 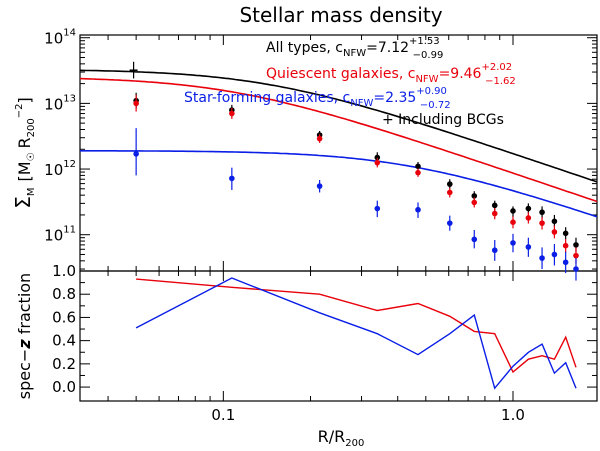 What do you see at coordinates (513, 415) in the screenshot?
I see `x-tick-label: 1.0` at bounding box center [513, 415].